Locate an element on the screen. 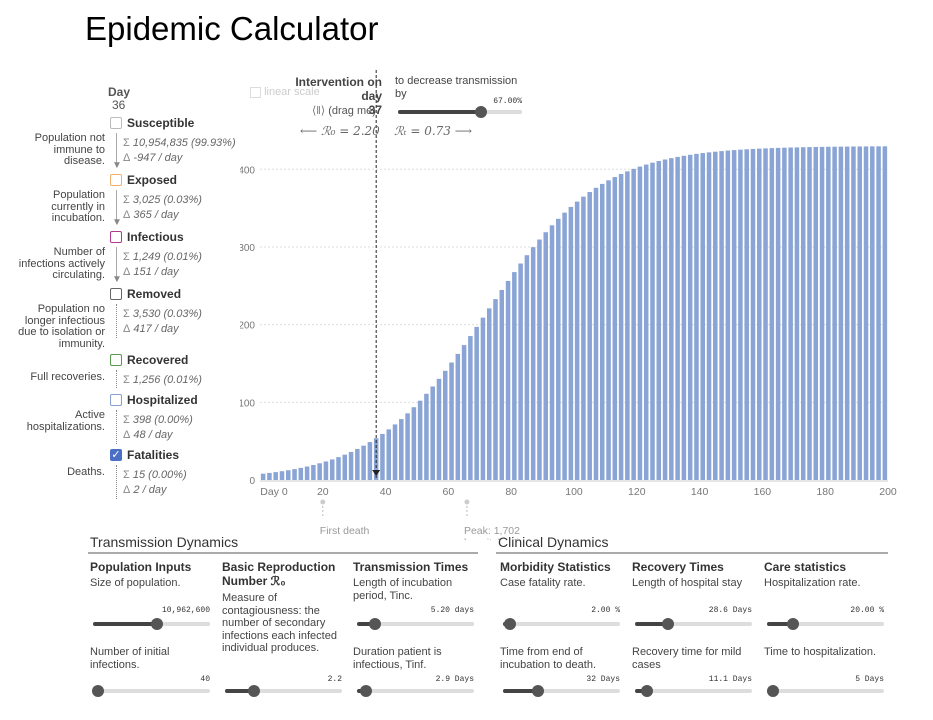  checkbox-infectious is located at coordinates (116, 237).